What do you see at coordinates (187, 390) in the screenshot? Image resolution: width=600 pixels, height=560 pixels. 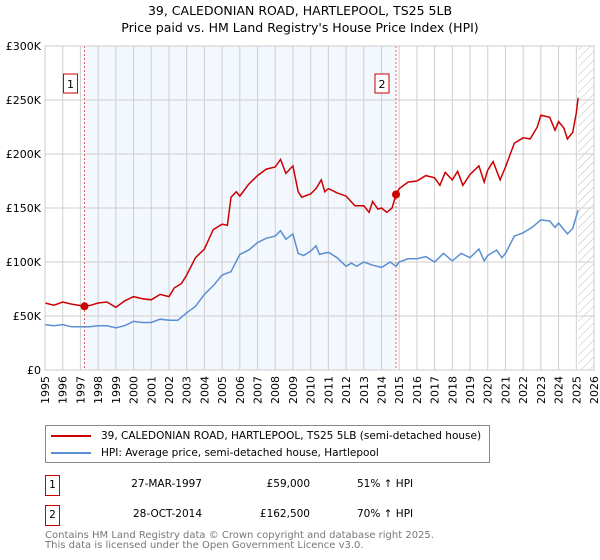 I see `x-tick-label: 2003` at bounding box center [187, 390].